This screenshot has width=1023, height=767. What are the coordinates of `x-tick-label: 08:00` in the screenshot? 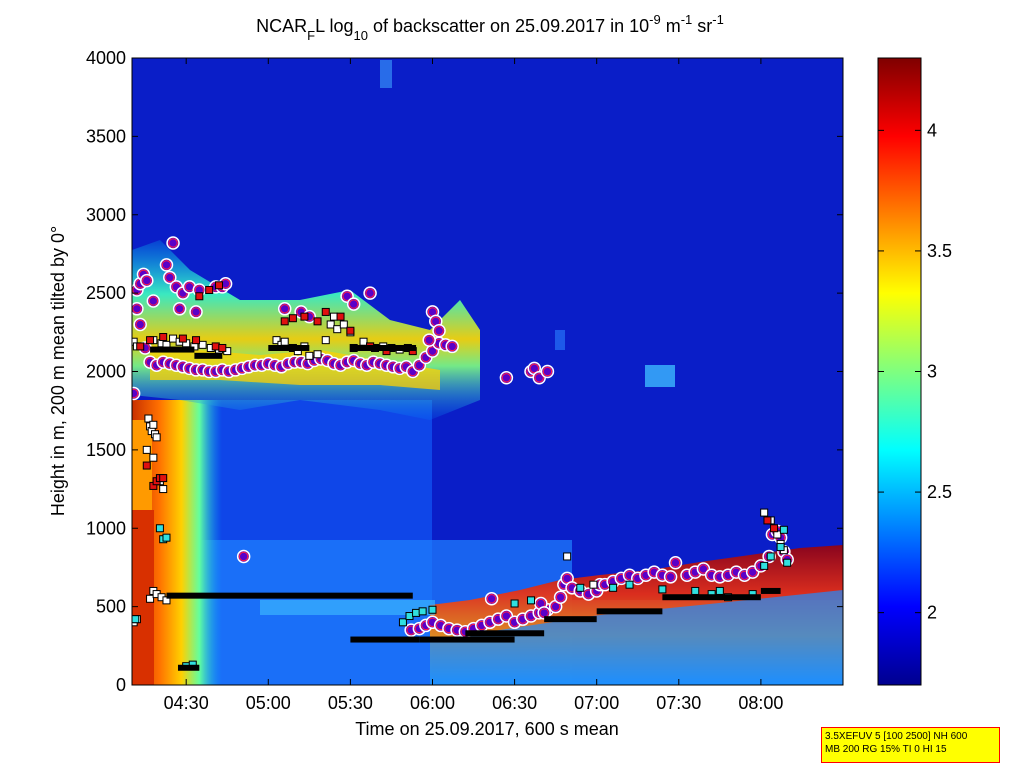 It's located at (760, 703).